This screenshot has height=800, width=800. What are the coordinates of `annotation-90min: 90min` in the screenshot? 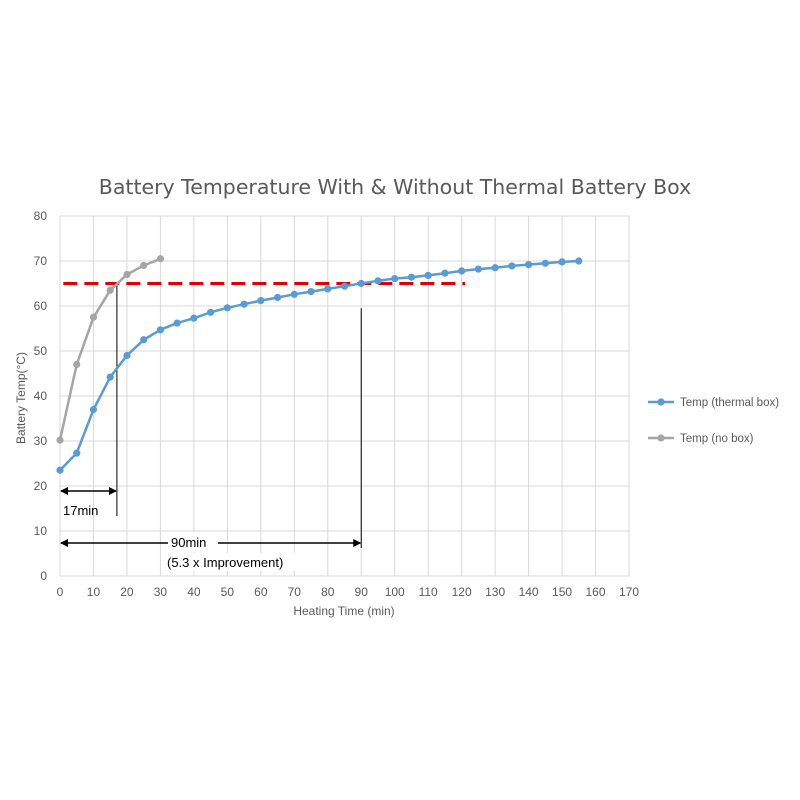 It's located at (188, 542).